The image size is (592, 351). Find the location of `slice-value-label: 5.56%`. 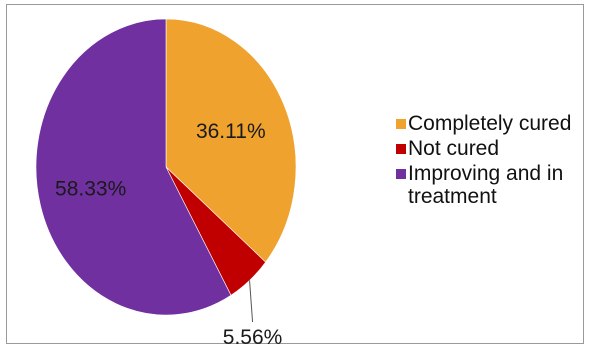

slice-value-label: 5.56% is located at coordinates (253, 337).